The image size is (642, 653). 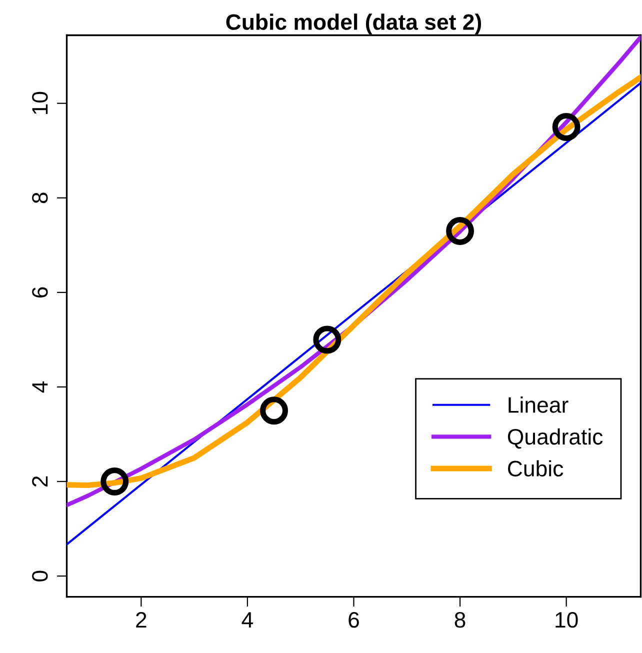 What do you see at coordinates (354, 24) in the screenshot?
I see `chart-title: Cubic model (data set 2)` at bounding box center [354, 24].